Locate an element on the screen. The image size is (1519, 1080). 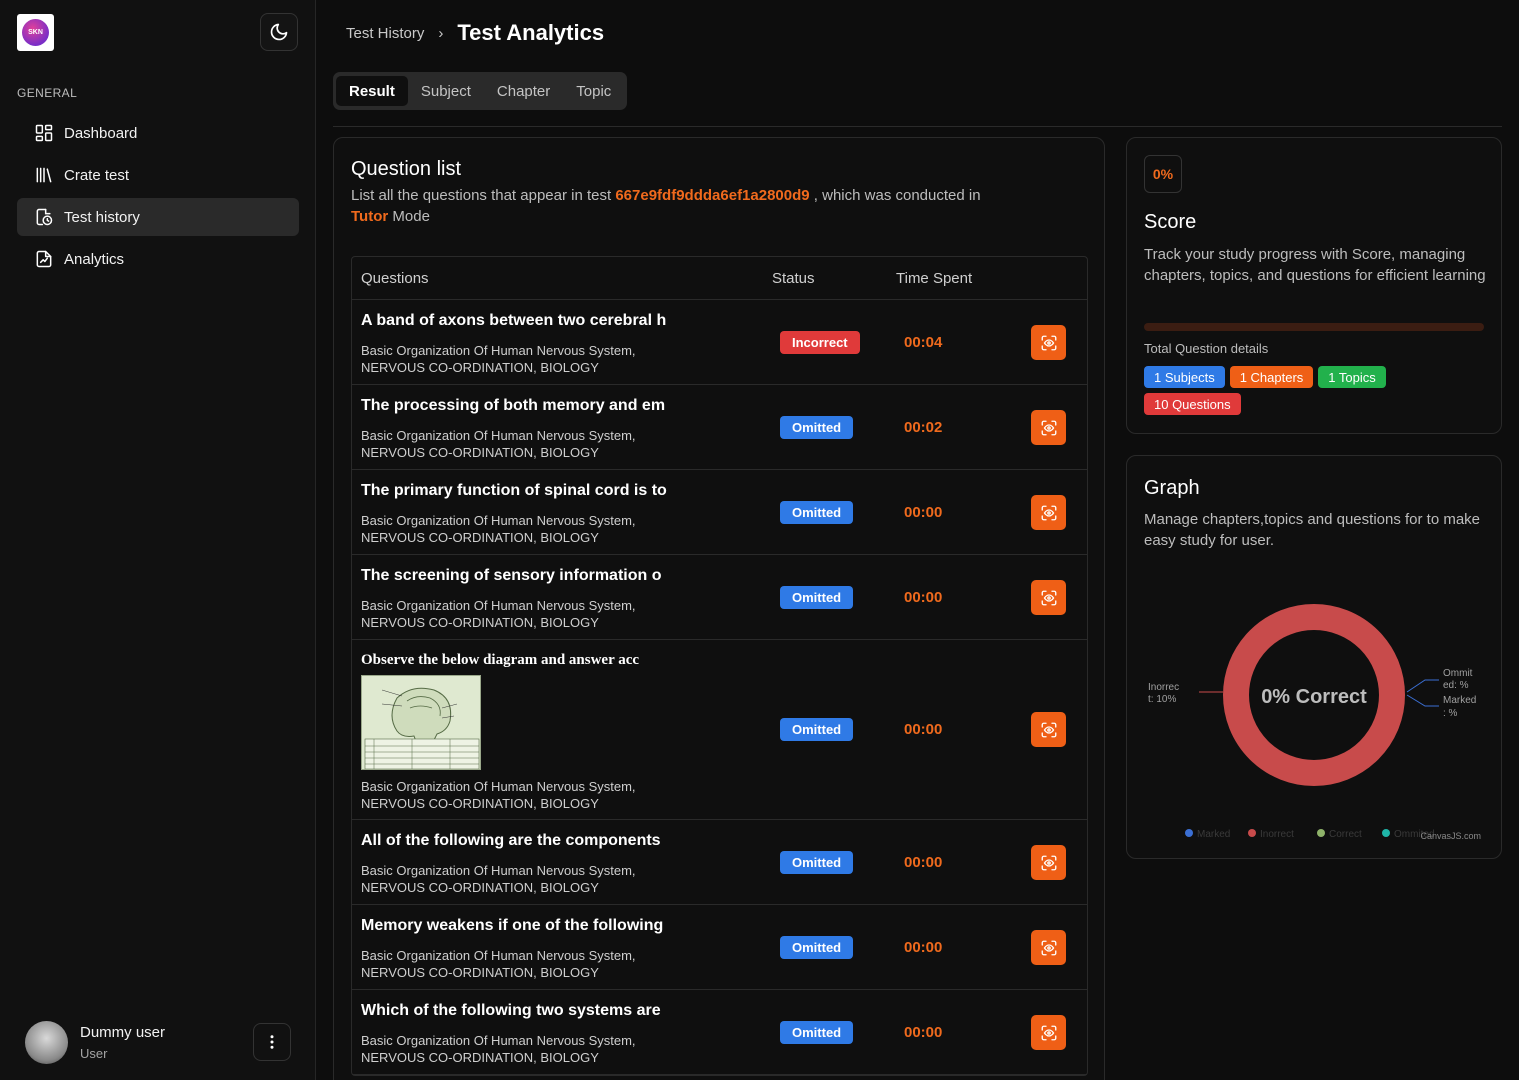
section-label-general: GENERAL is located at coordinates (47, 93).